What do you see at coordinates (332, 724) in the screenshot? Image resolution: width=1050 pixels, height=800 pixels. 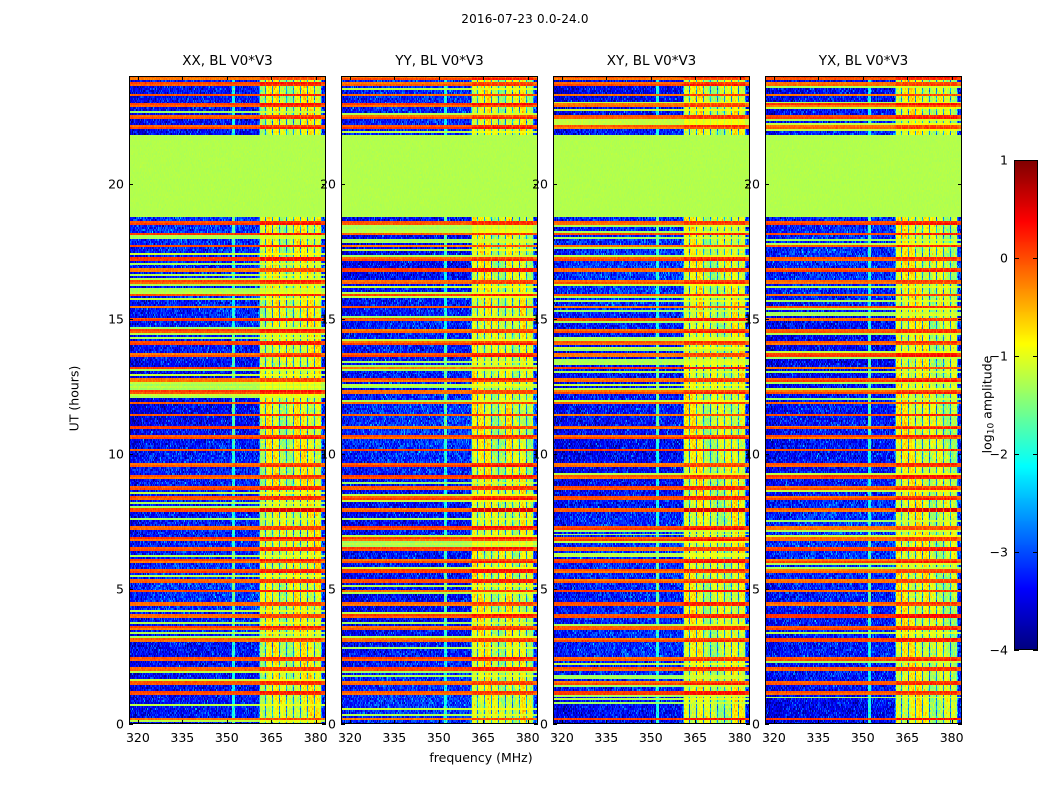 I see `y-tick-label: 0` at bounding box center [332, 724].